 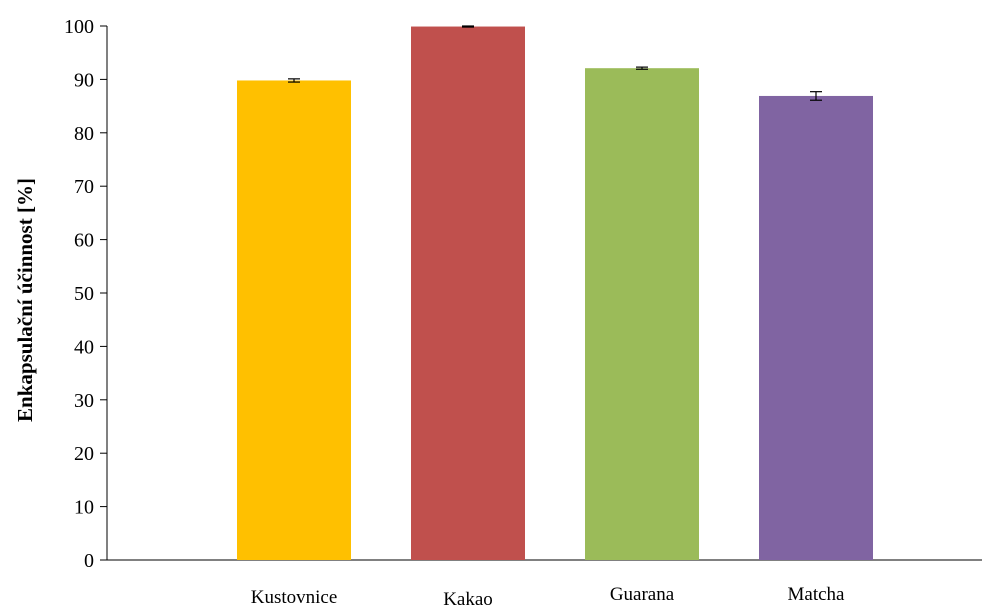 What do you see at coordinates (84, 134) in the screenshot?
I see `y-tick-label: 80` at bounding box center [84, 134].